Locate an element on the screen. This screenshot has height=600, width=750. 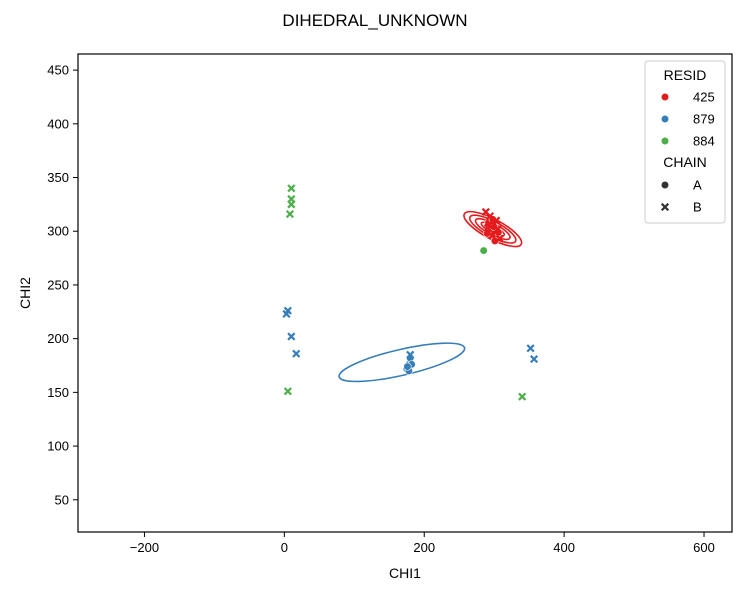
legend-label-A: A is located at coordinates (697, 185).